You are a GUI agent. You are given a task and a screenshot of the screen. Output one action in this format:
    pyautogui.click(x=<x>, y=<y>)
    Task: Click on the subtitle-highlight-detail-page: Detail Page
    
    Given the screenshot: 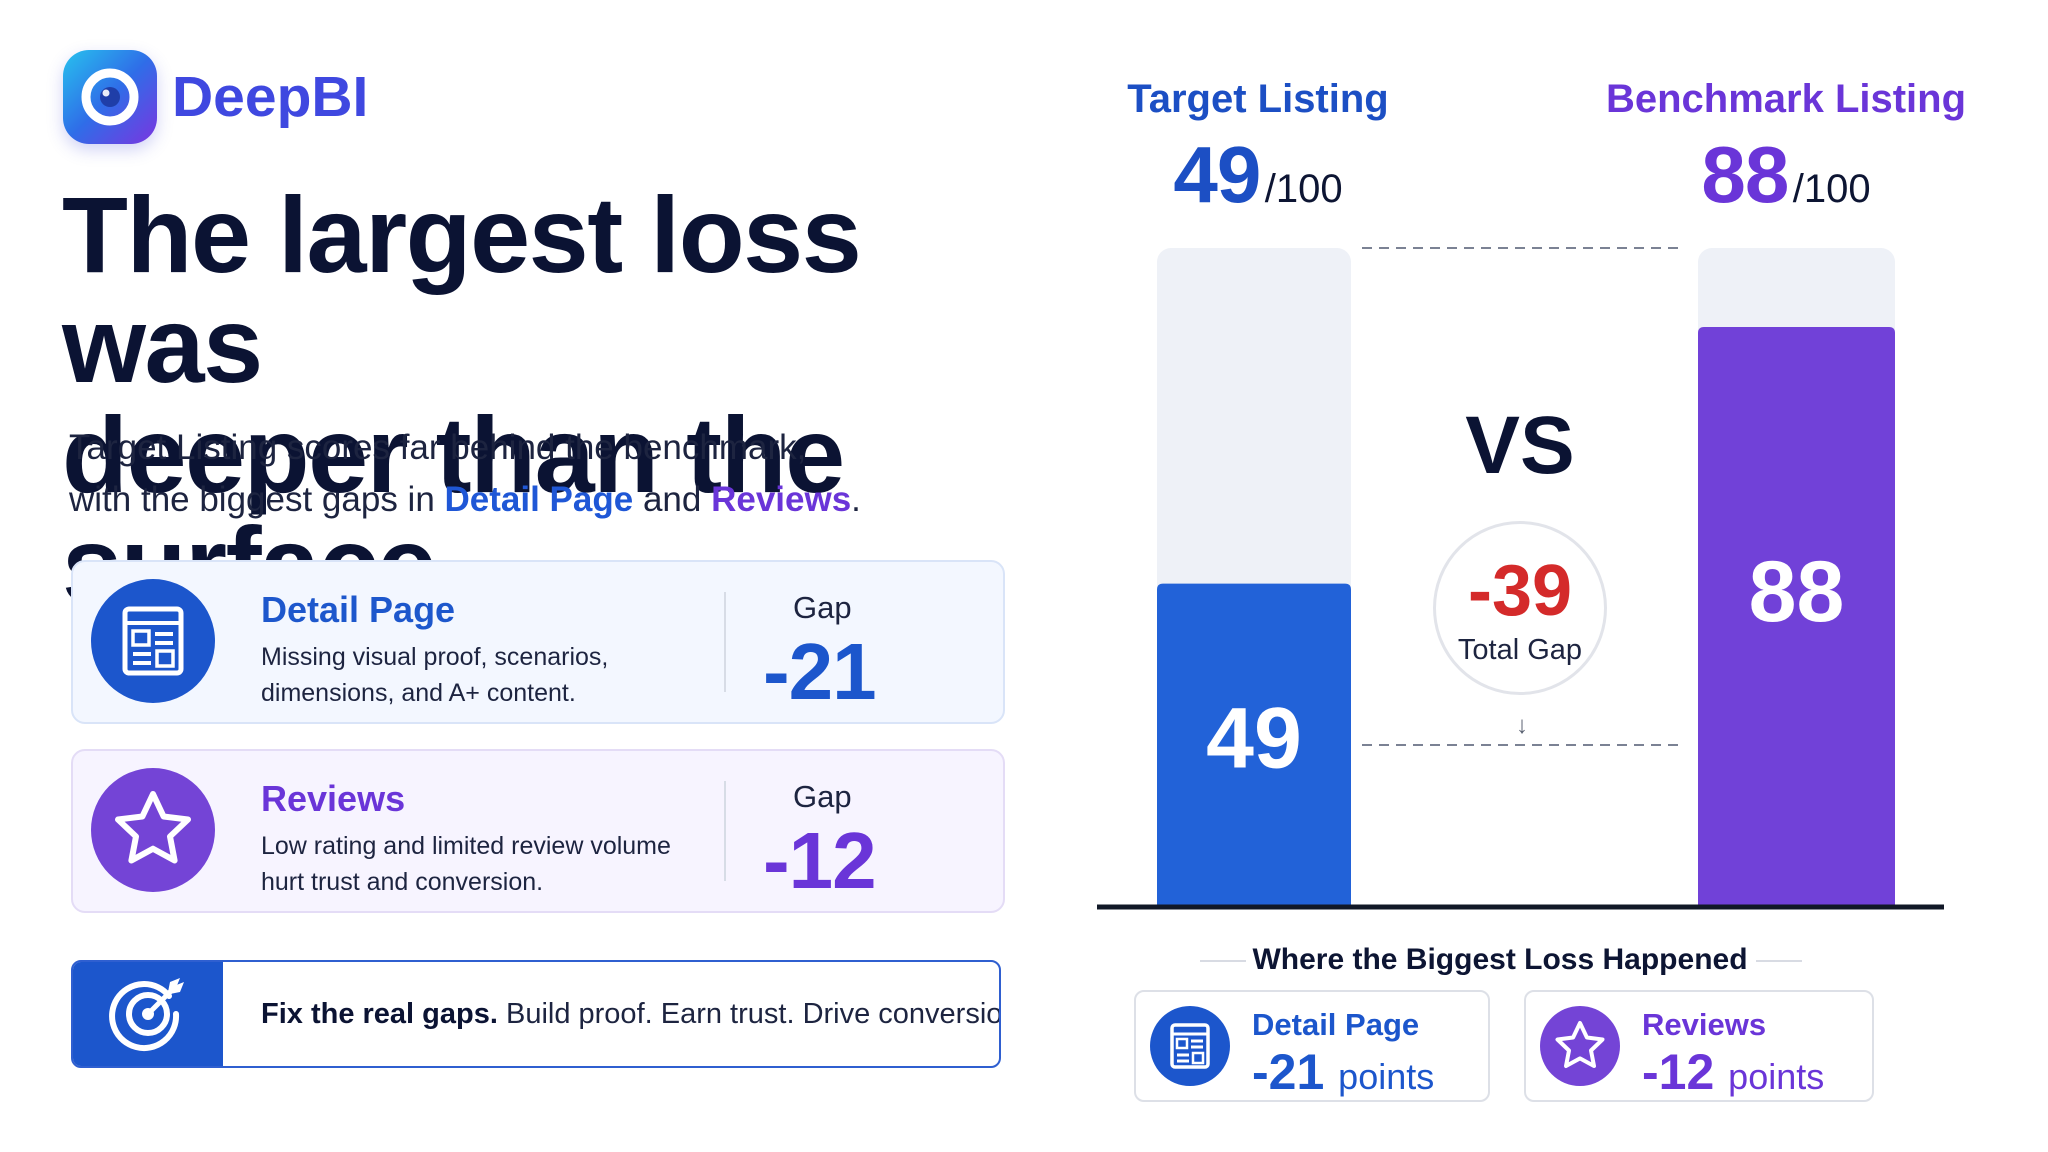 What is the action you would take?
    pyautogui.click(x=539, y=499)
    